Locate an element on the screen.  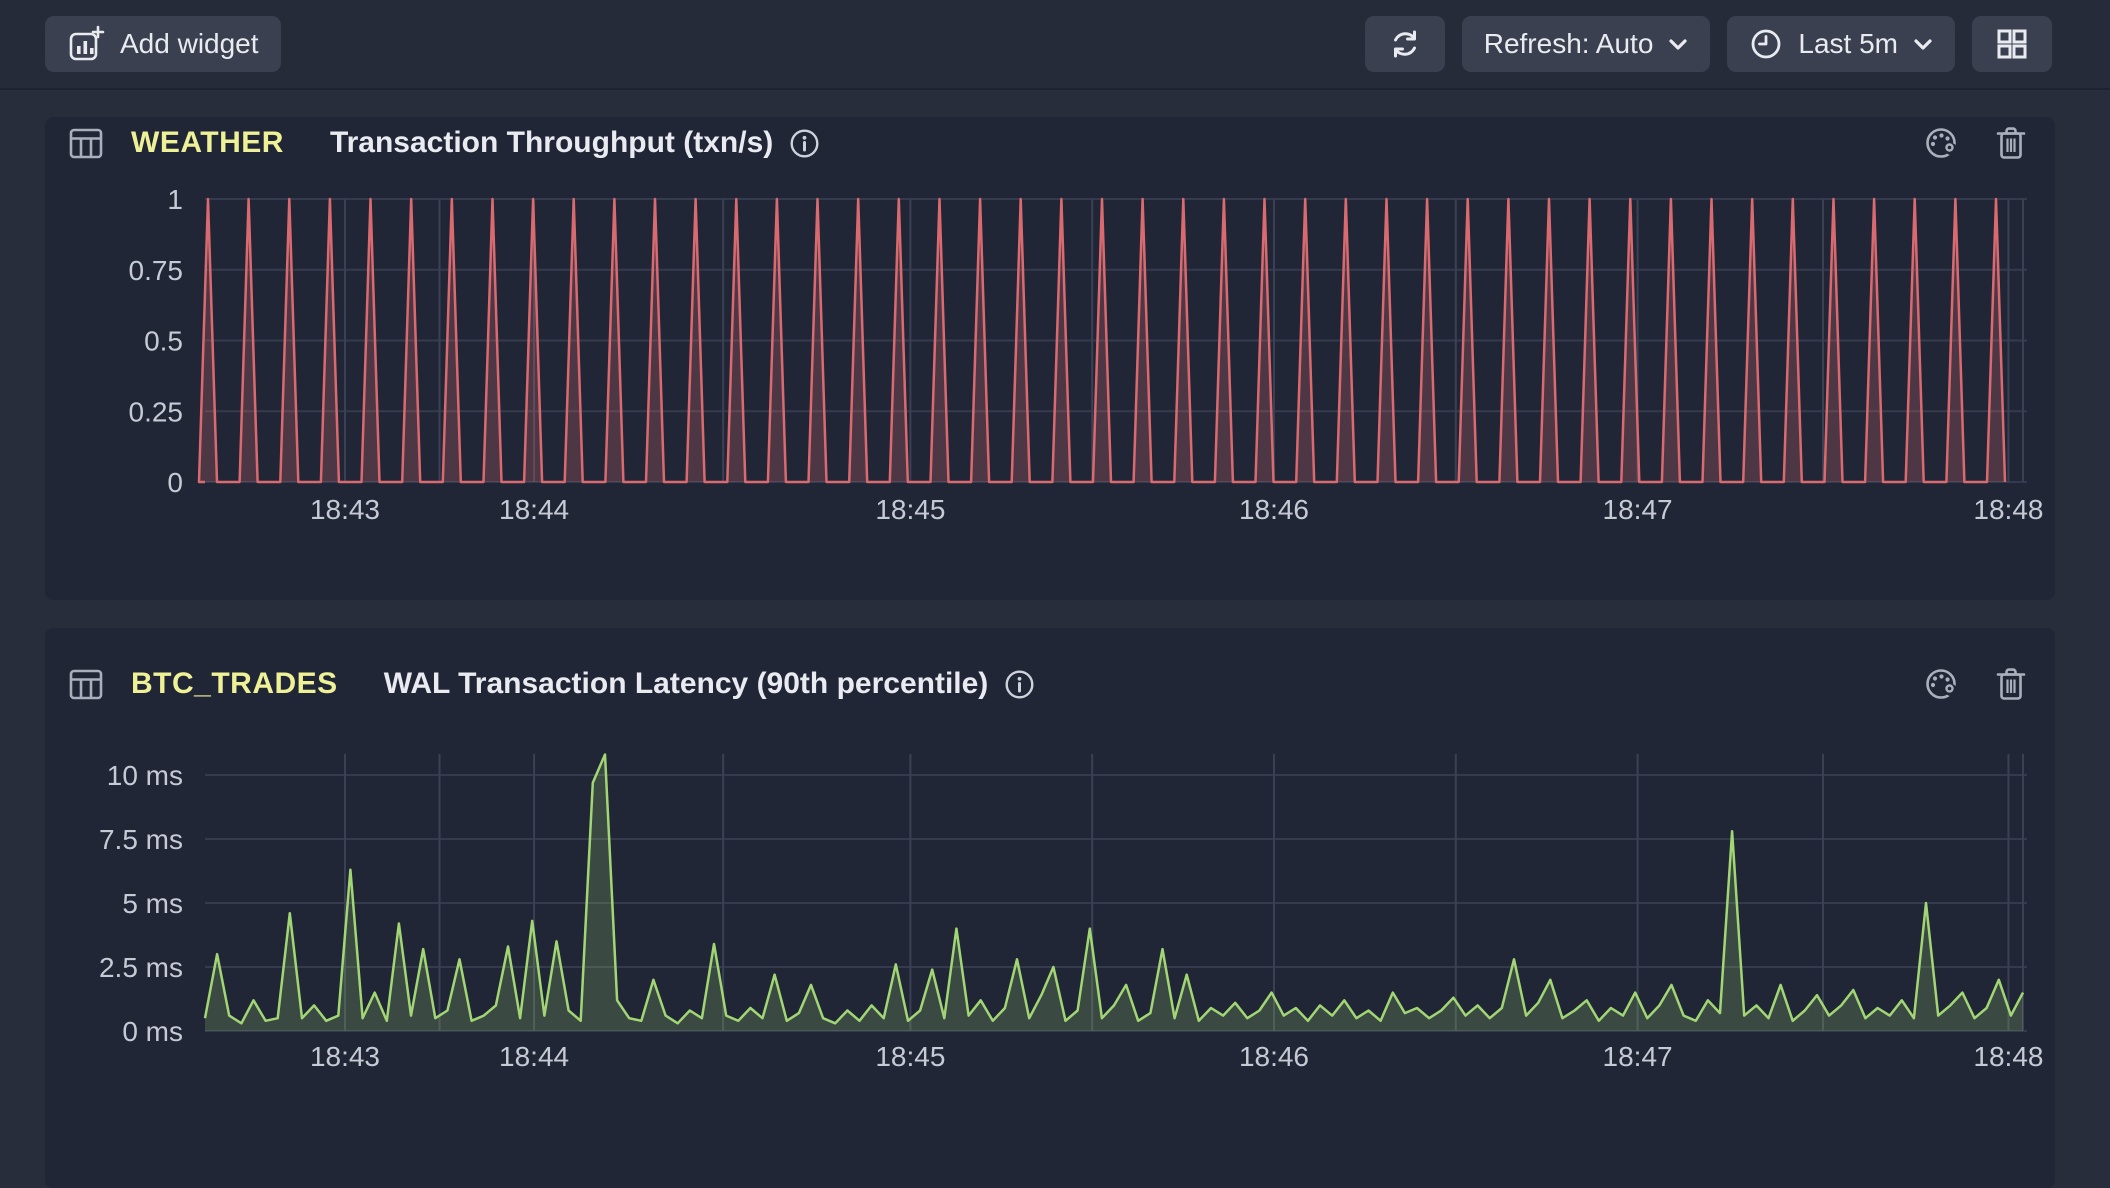
grid-layout-button is located at coordinates (2012, 44).